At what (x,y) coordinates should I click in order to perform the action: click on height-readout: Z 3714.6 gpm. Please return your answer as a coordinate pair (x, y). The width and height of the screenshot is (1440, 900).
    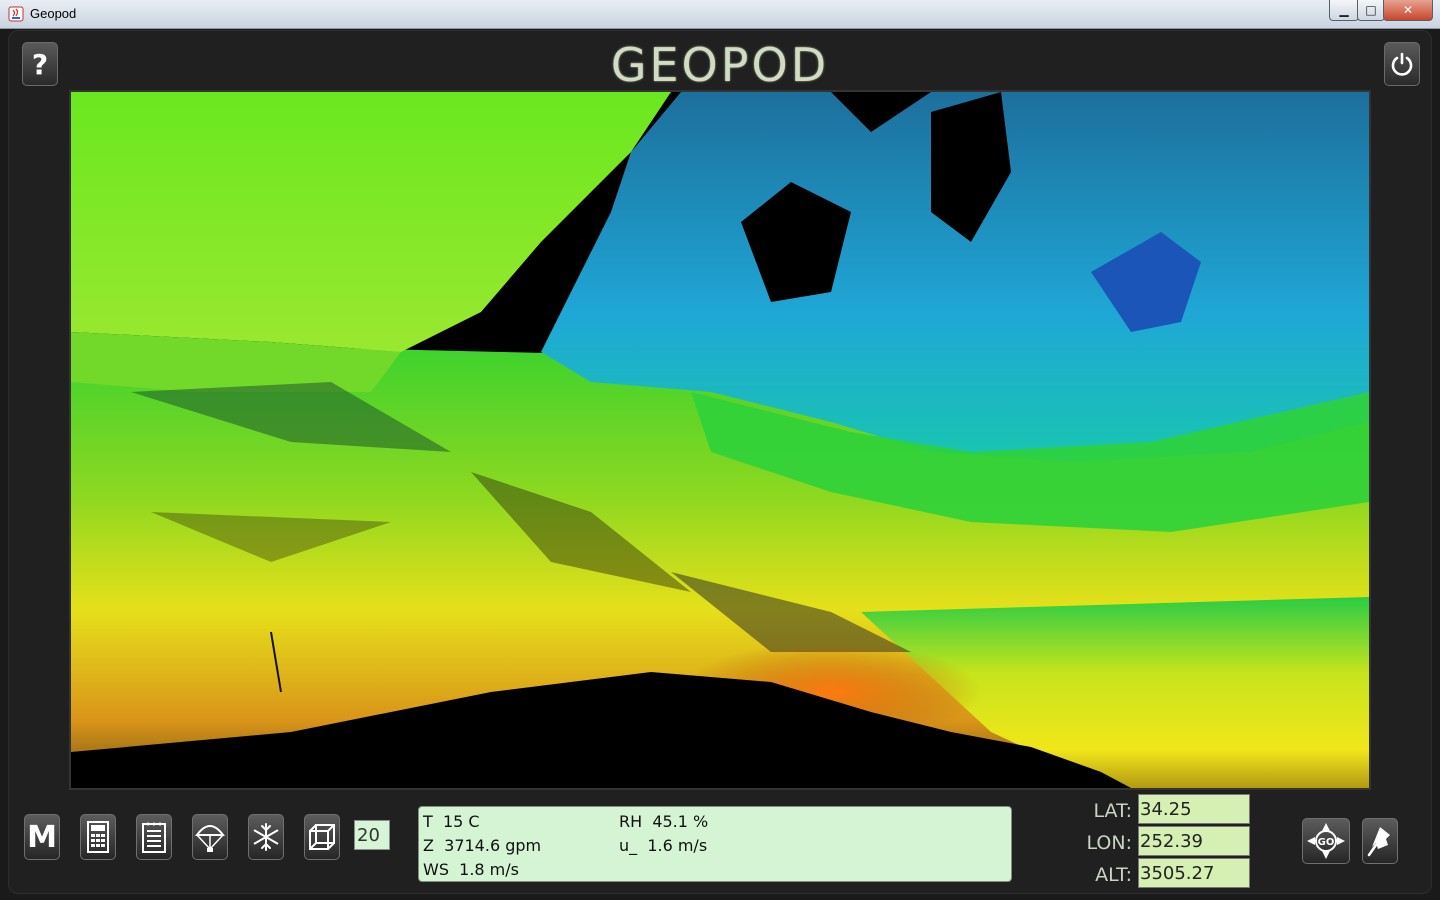
    Looking at the image, I should click on (482, 845).